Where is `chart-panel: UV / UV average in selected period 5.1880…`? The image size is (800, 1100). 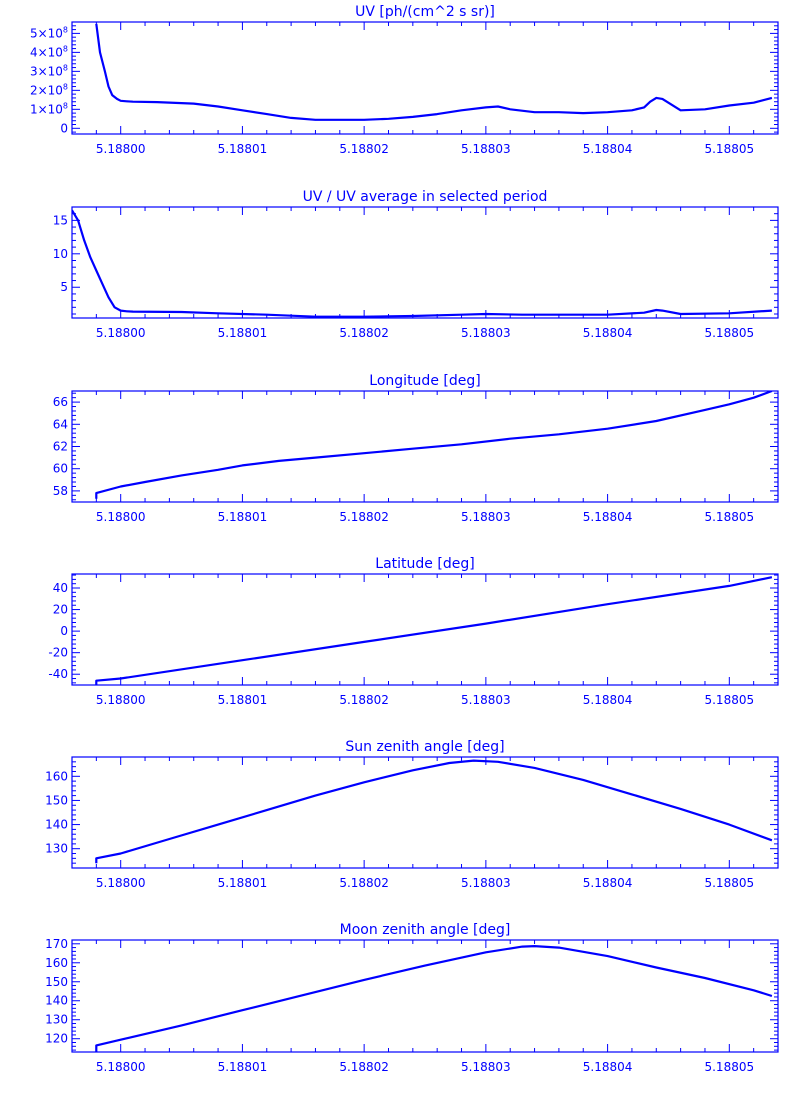 chart-panel: UV / UV average in selected period 5.1880… is located at coordinates (416, 264).